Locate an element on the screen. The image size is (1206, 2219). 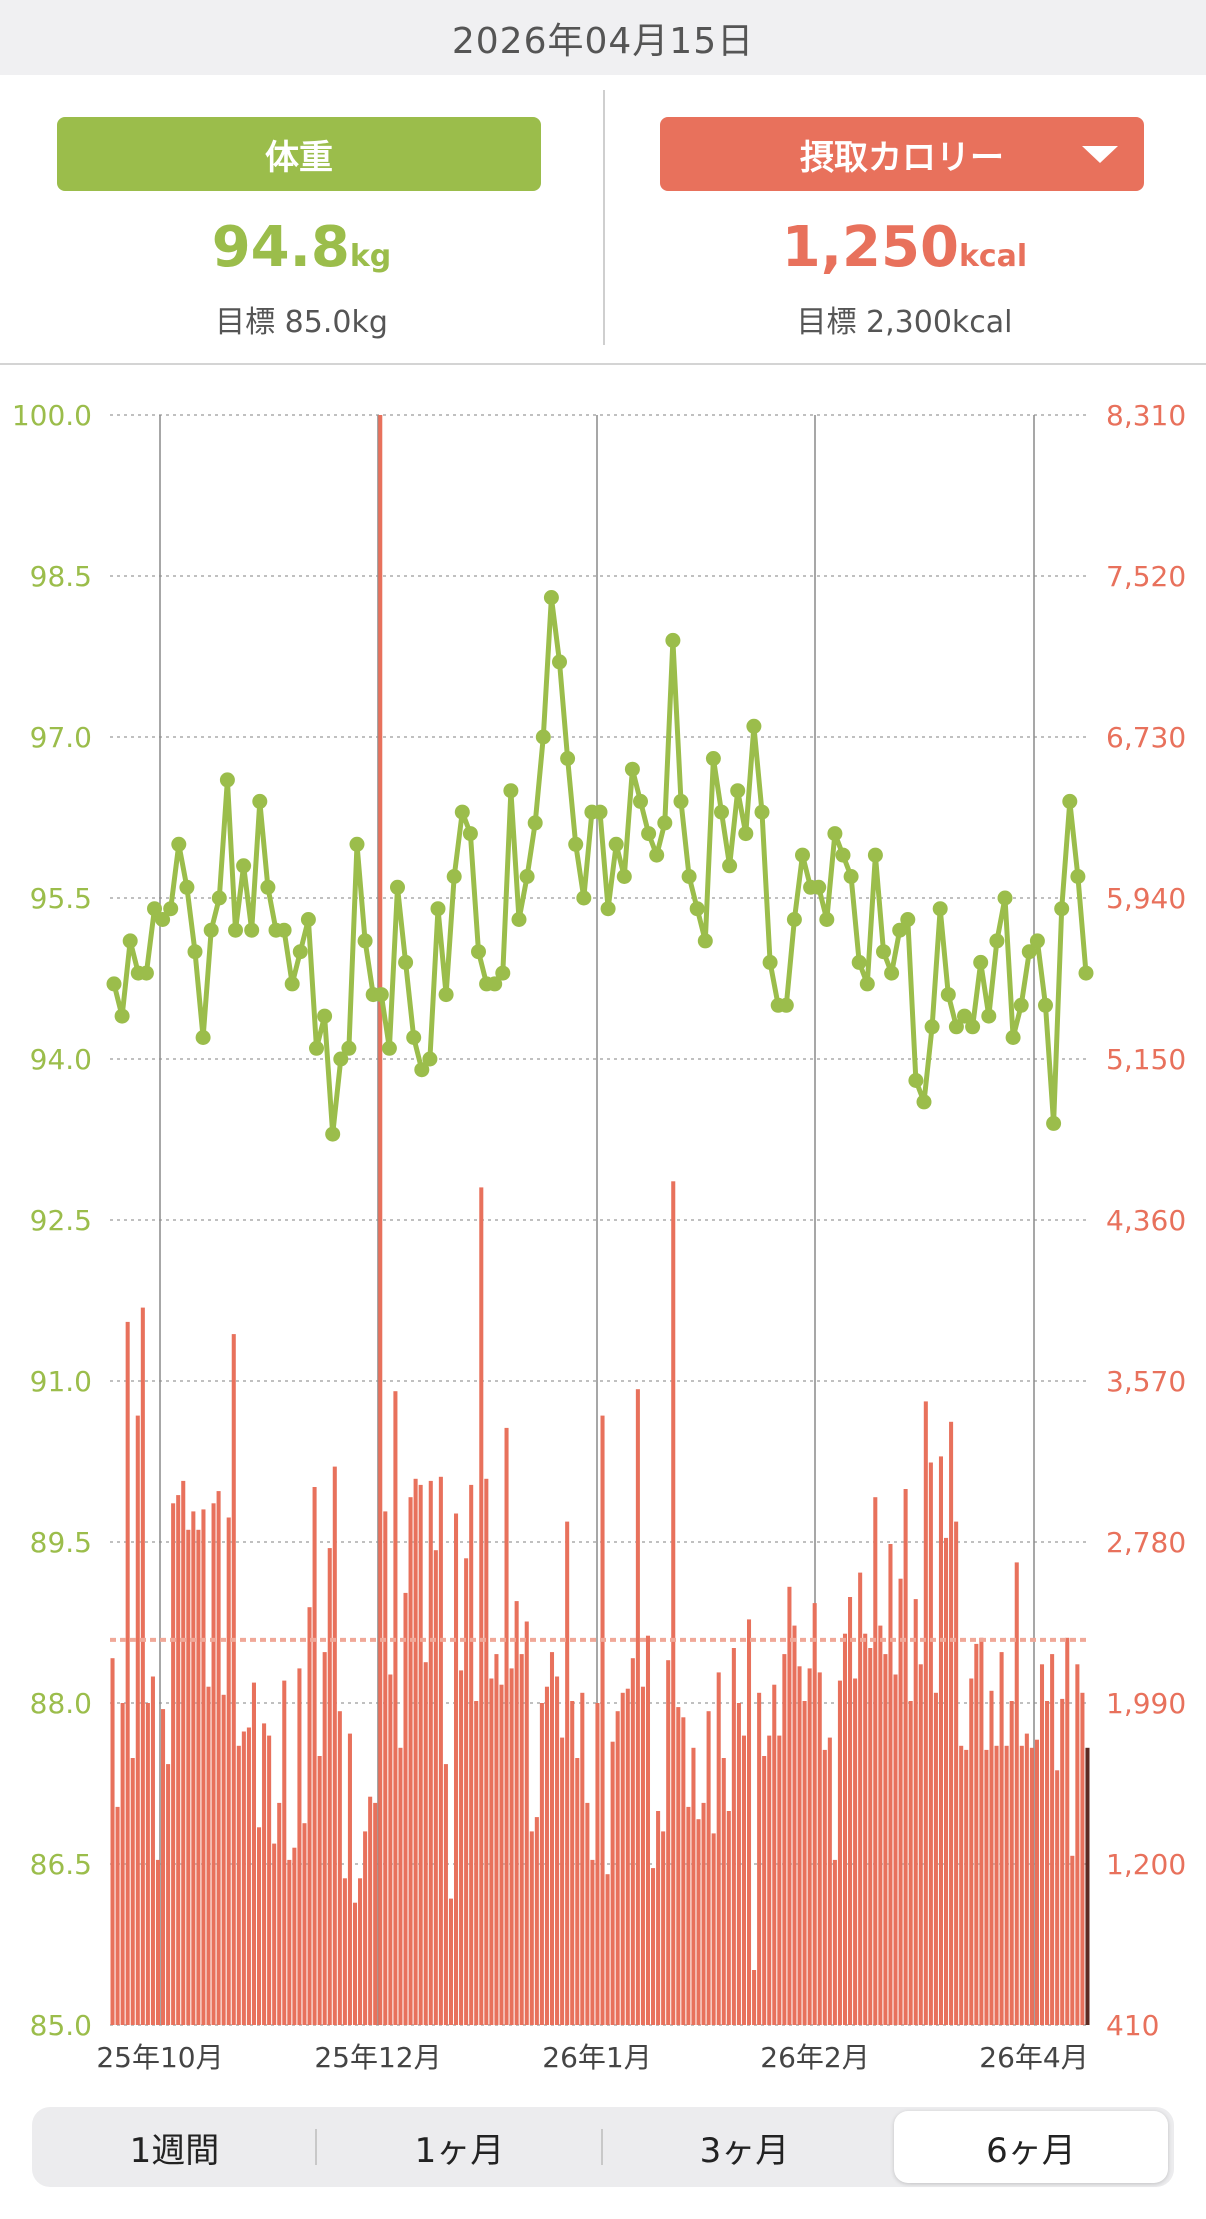
chevron-down-icon is located at coordinates (1100, 154).